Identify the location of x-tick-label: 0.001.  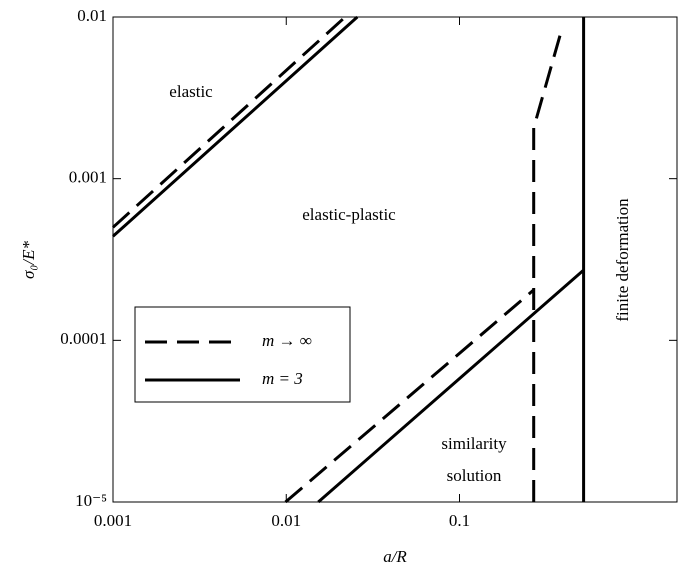
(113, 520).